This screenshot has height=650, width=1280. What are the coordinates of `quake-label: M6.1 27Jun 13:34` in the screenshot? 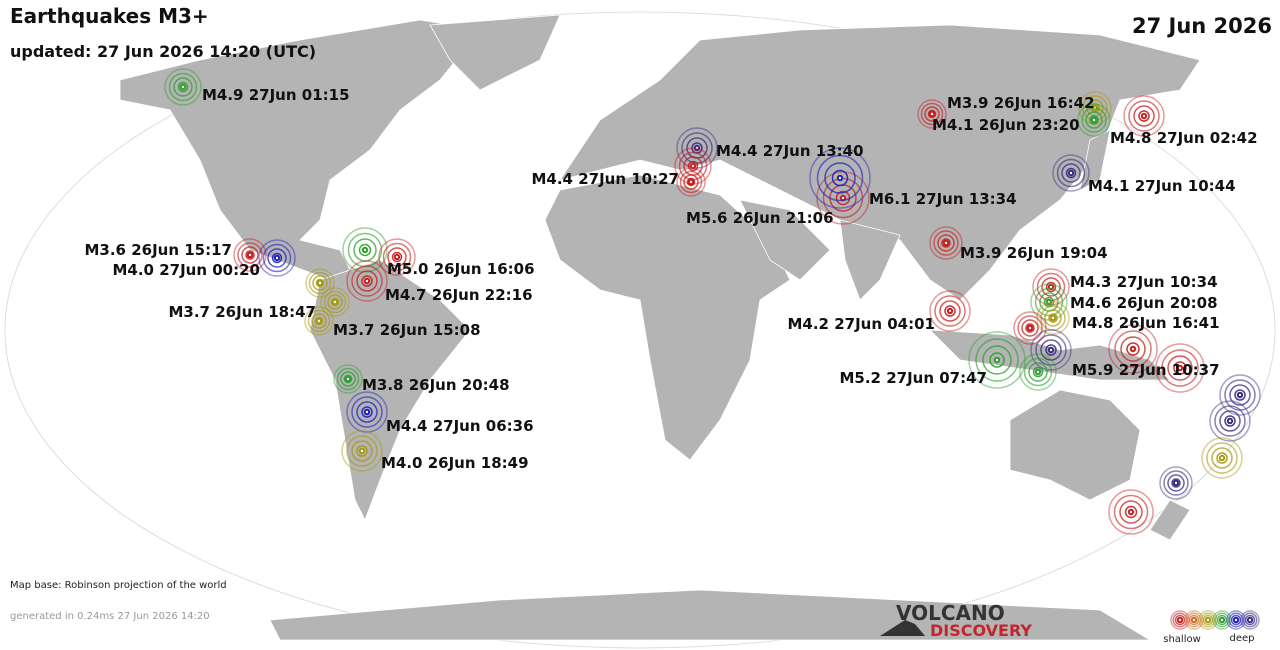 It's located at (943, 199).